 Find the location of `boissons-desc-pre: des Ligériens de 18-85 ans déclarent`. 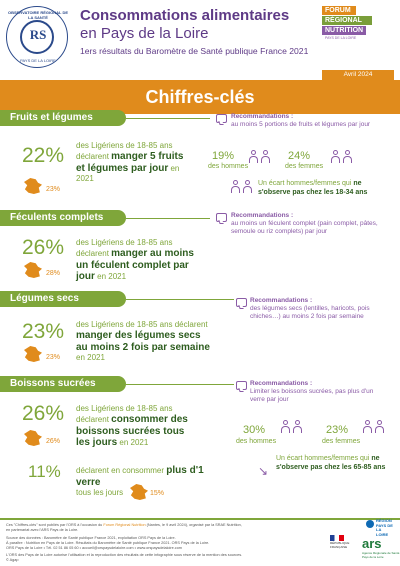

boissons-desc-pre: des Ligériens de 18-85 ans déclarent is located at coordinates (124, 414).